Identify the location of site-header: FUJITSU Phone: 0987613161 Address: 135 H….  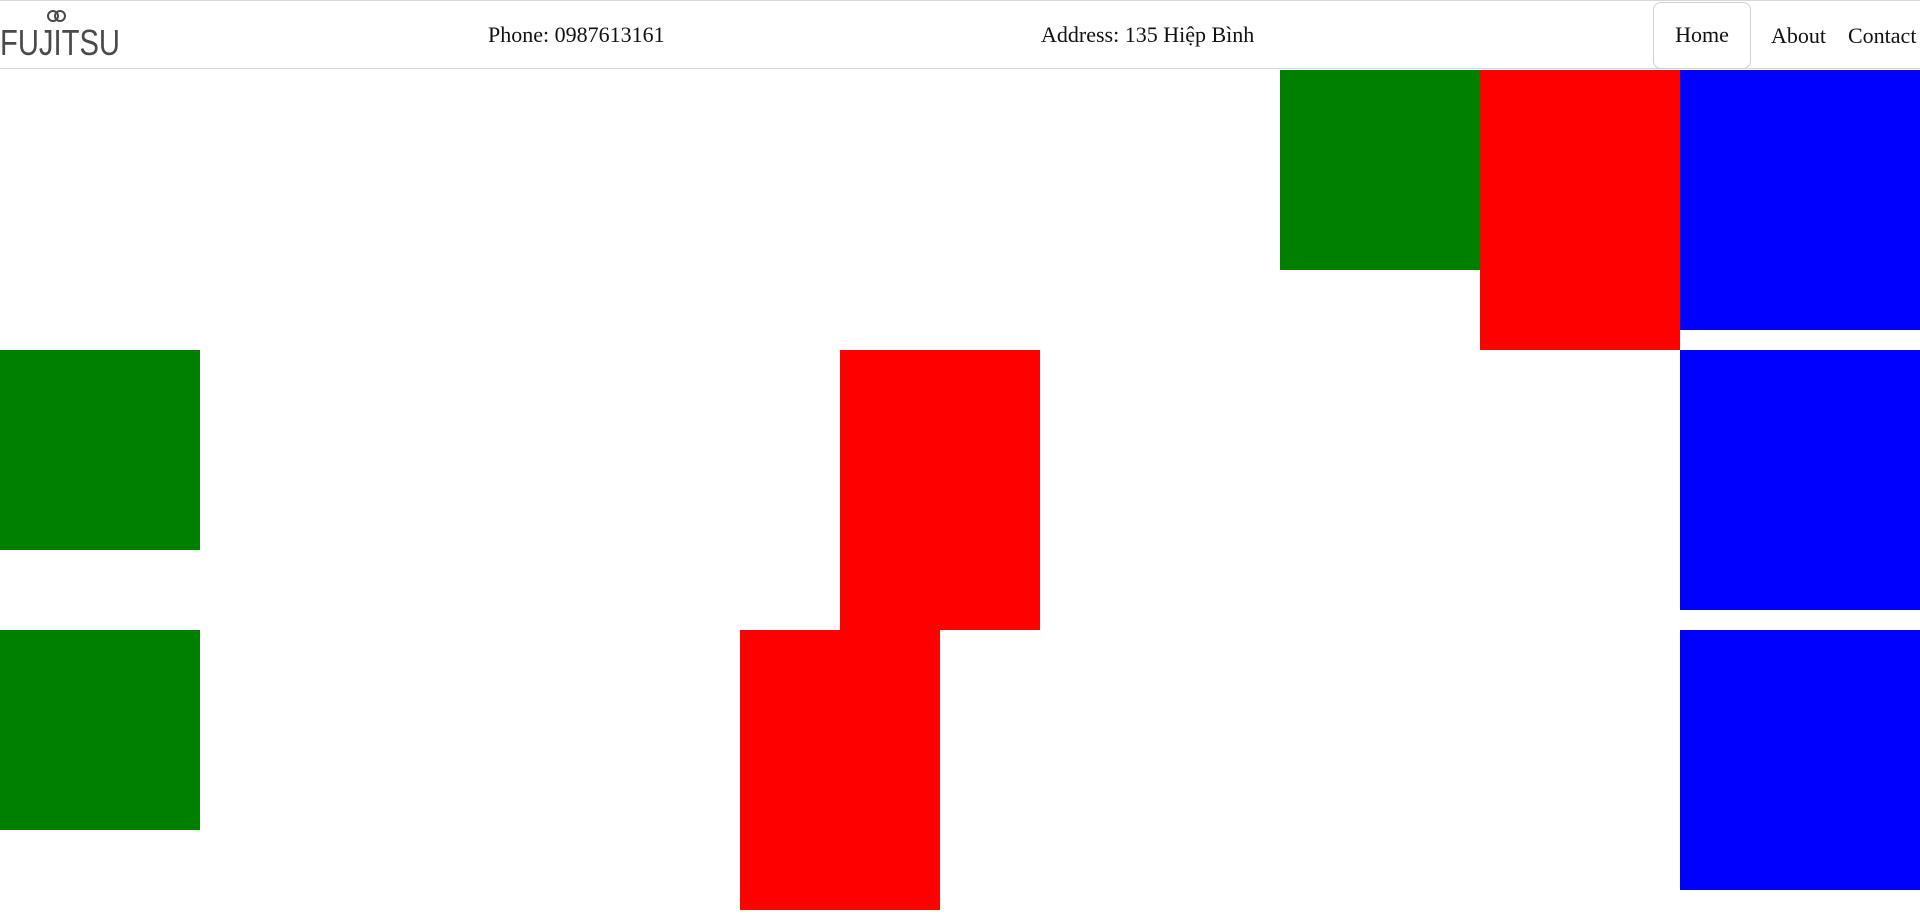
(960, 34).